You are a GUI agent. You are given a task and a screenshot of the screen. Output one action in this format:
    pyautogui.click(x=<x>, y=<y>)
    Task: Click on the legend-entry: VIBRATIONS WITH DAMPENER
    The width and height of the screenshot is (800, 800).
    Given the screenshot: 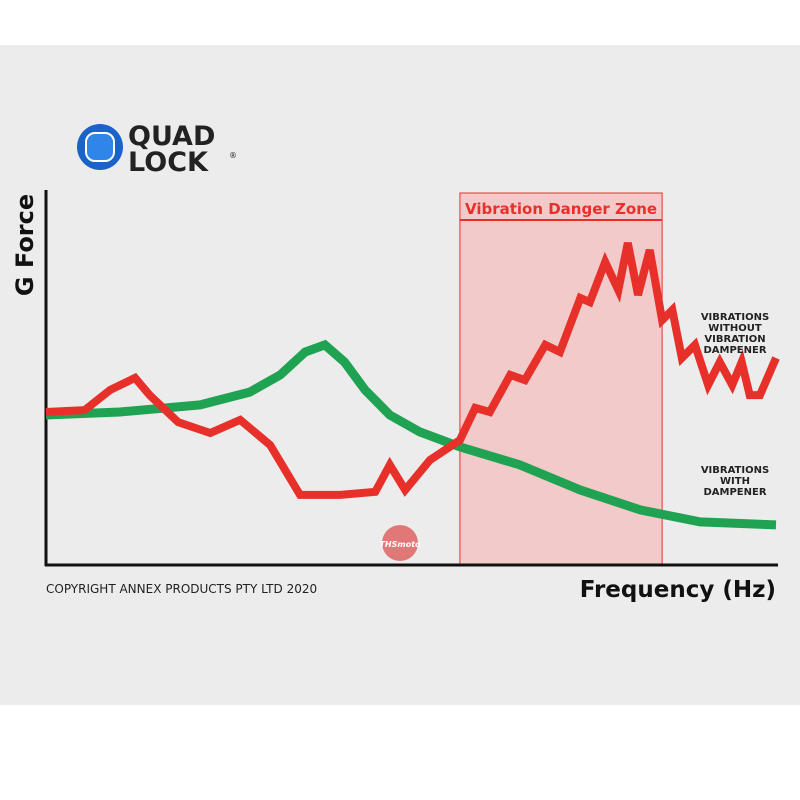 What is the action you would take?
    pyautogui.click(x=735, y=481)
    